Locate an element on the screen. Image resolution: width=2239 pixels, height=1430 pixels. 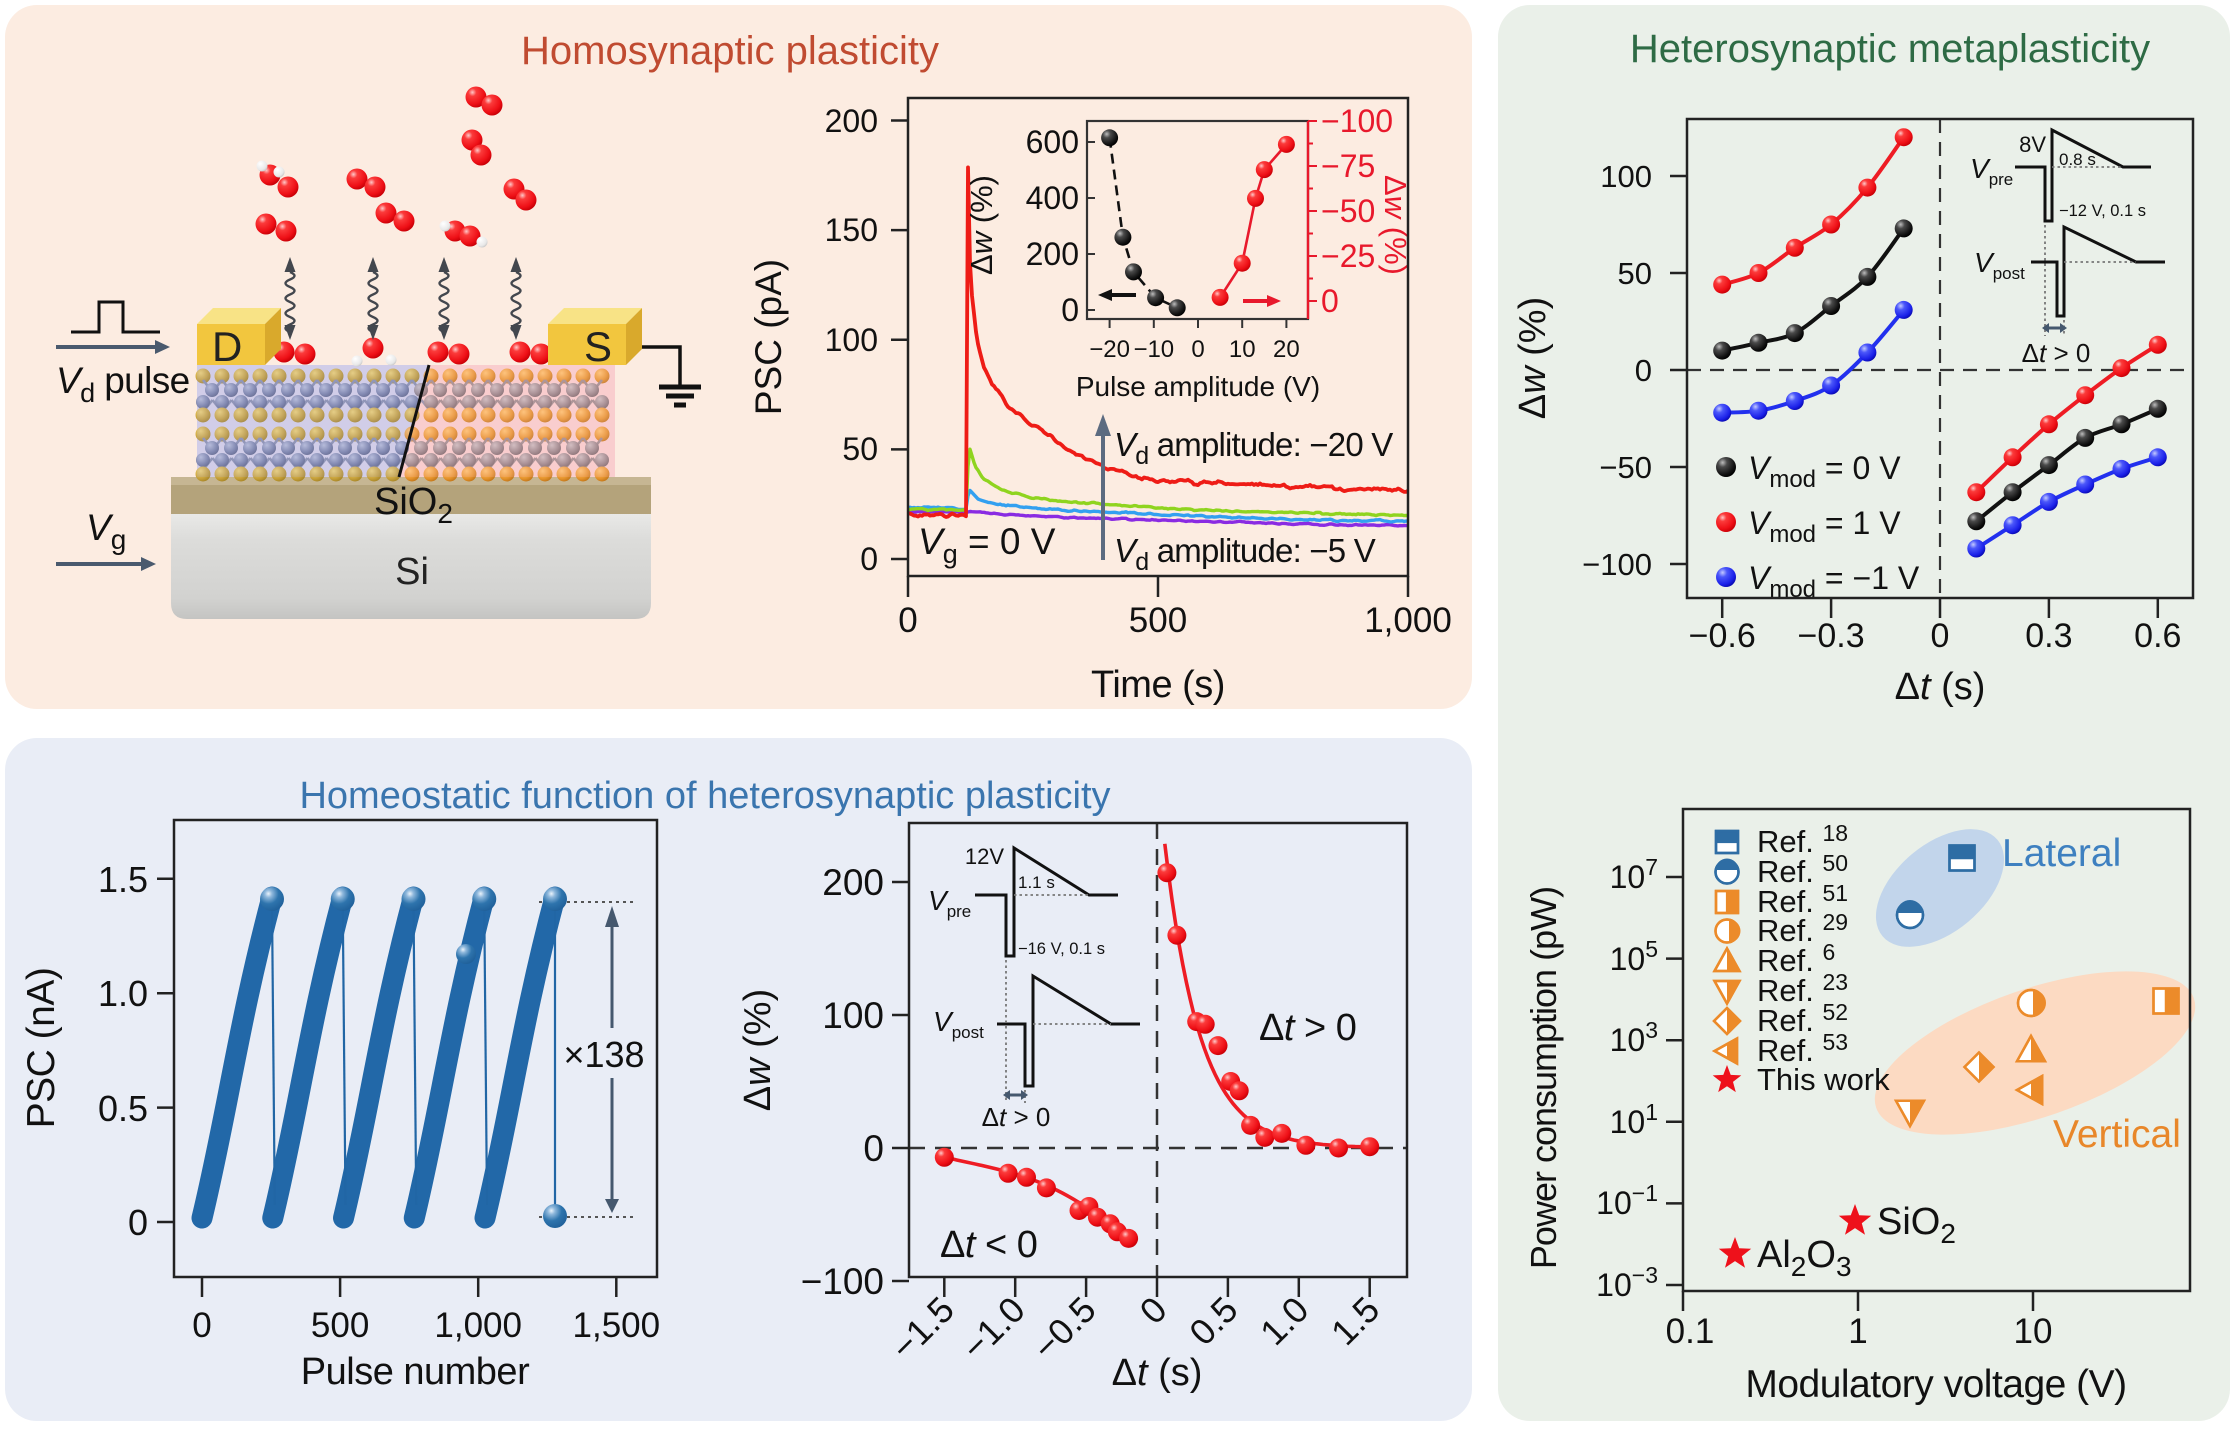
svg-text: Vd amplitude: −5 V is located at coordinates (1245, 554).